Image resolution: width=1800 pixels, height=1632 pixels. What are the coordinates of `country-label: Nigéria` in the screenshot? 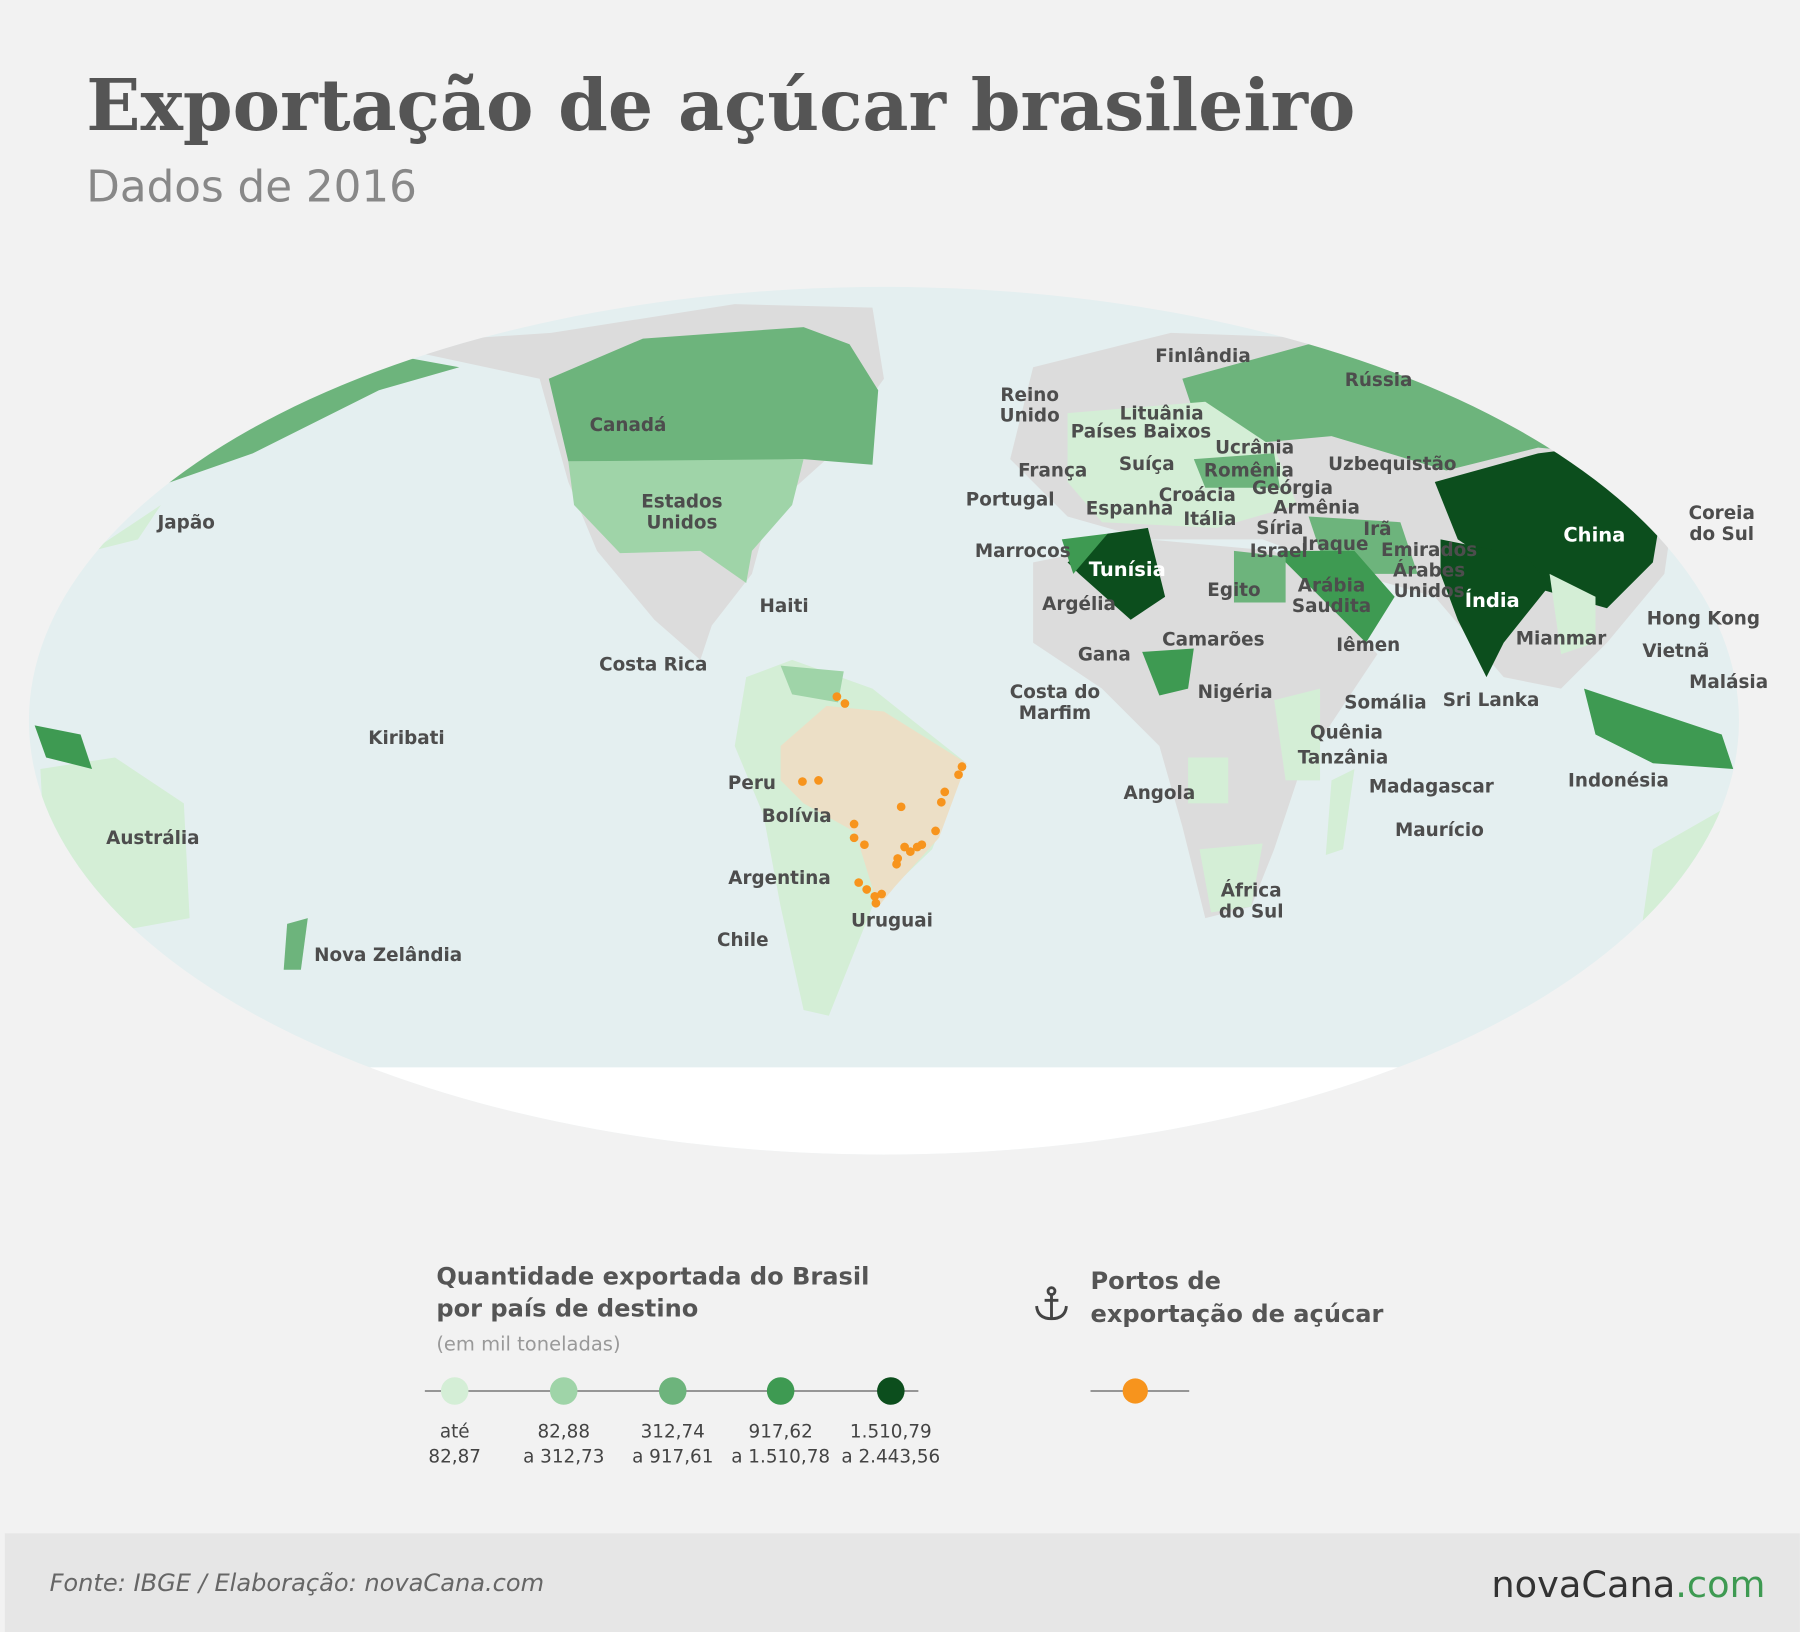 It's located at (1235, 692).